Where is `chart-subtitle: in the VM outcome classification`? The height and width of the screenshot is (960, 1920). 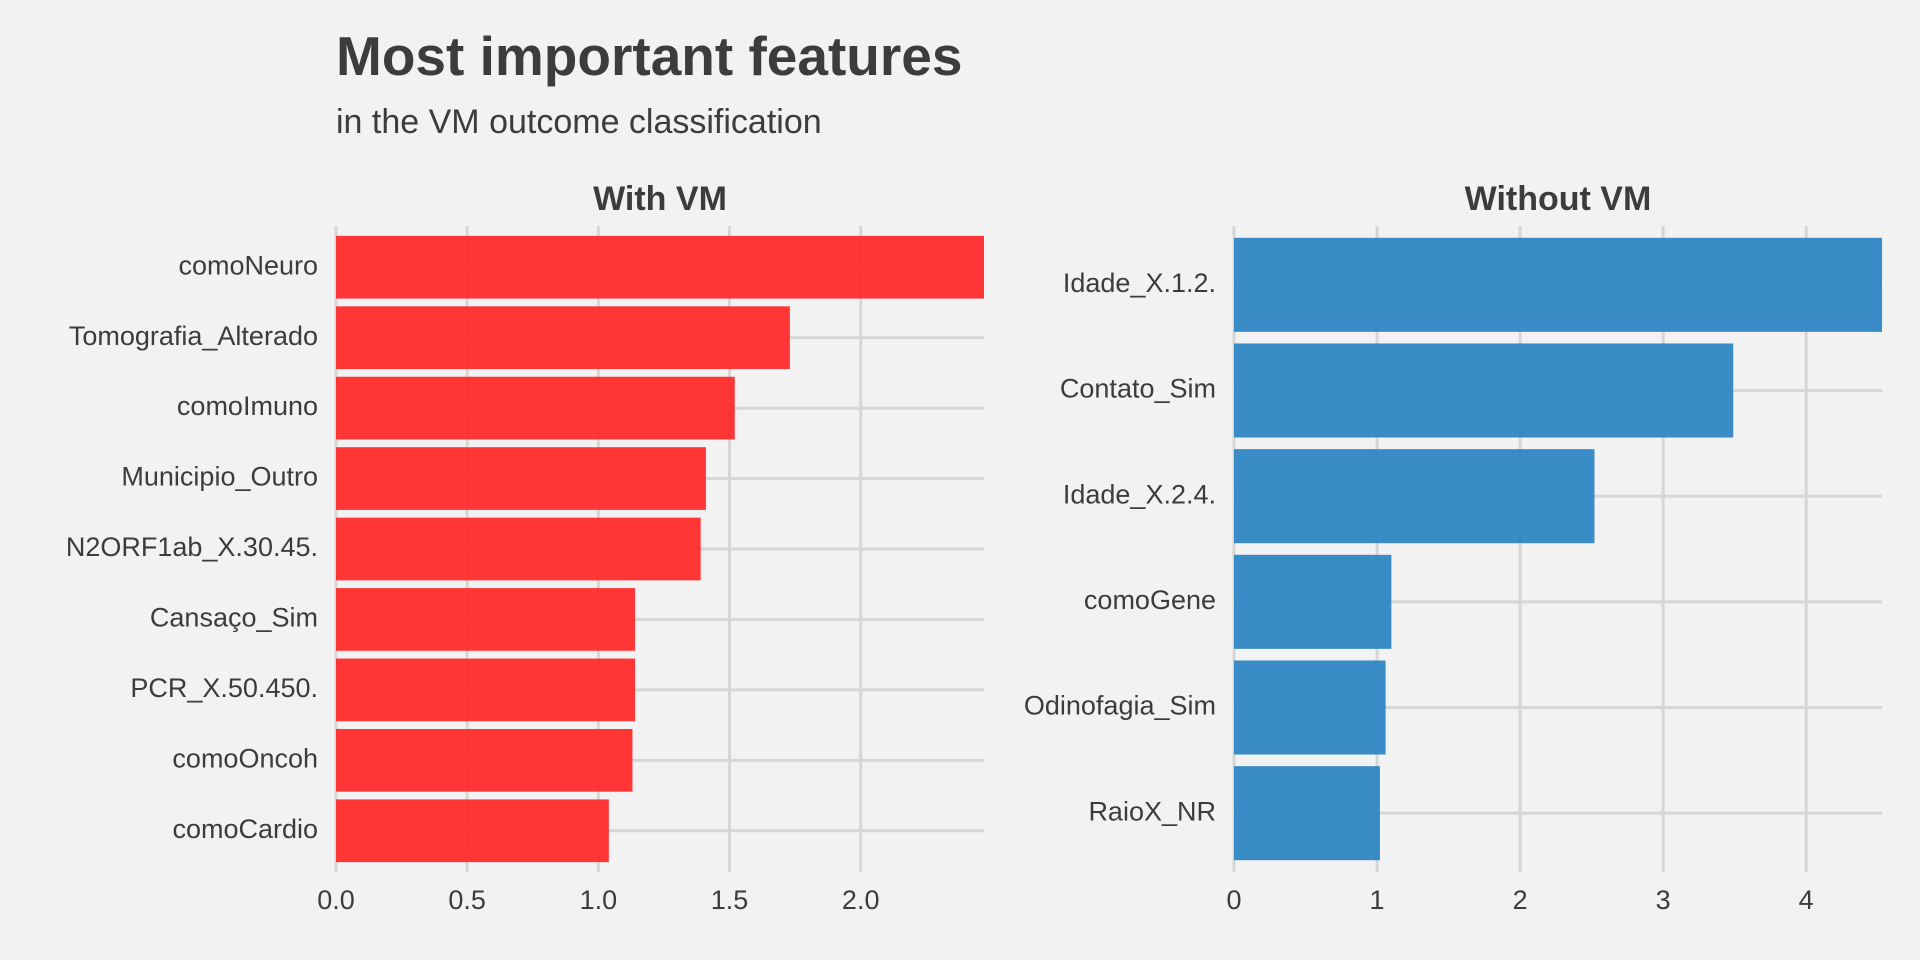 chart-subtitle: in the VM outcome classification is located at coordinates (579, 122).